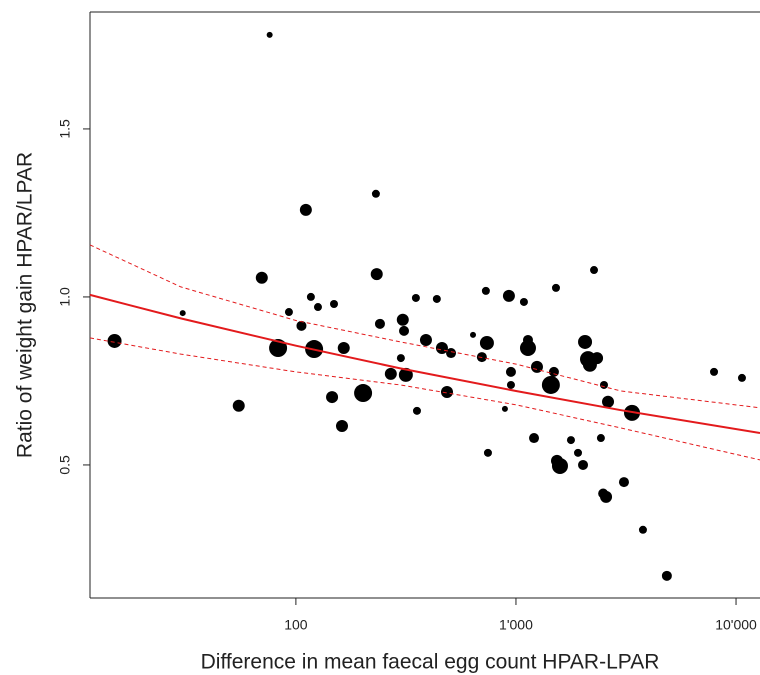  I want to click on x-tick-label: 1'000, so click(516, 625).